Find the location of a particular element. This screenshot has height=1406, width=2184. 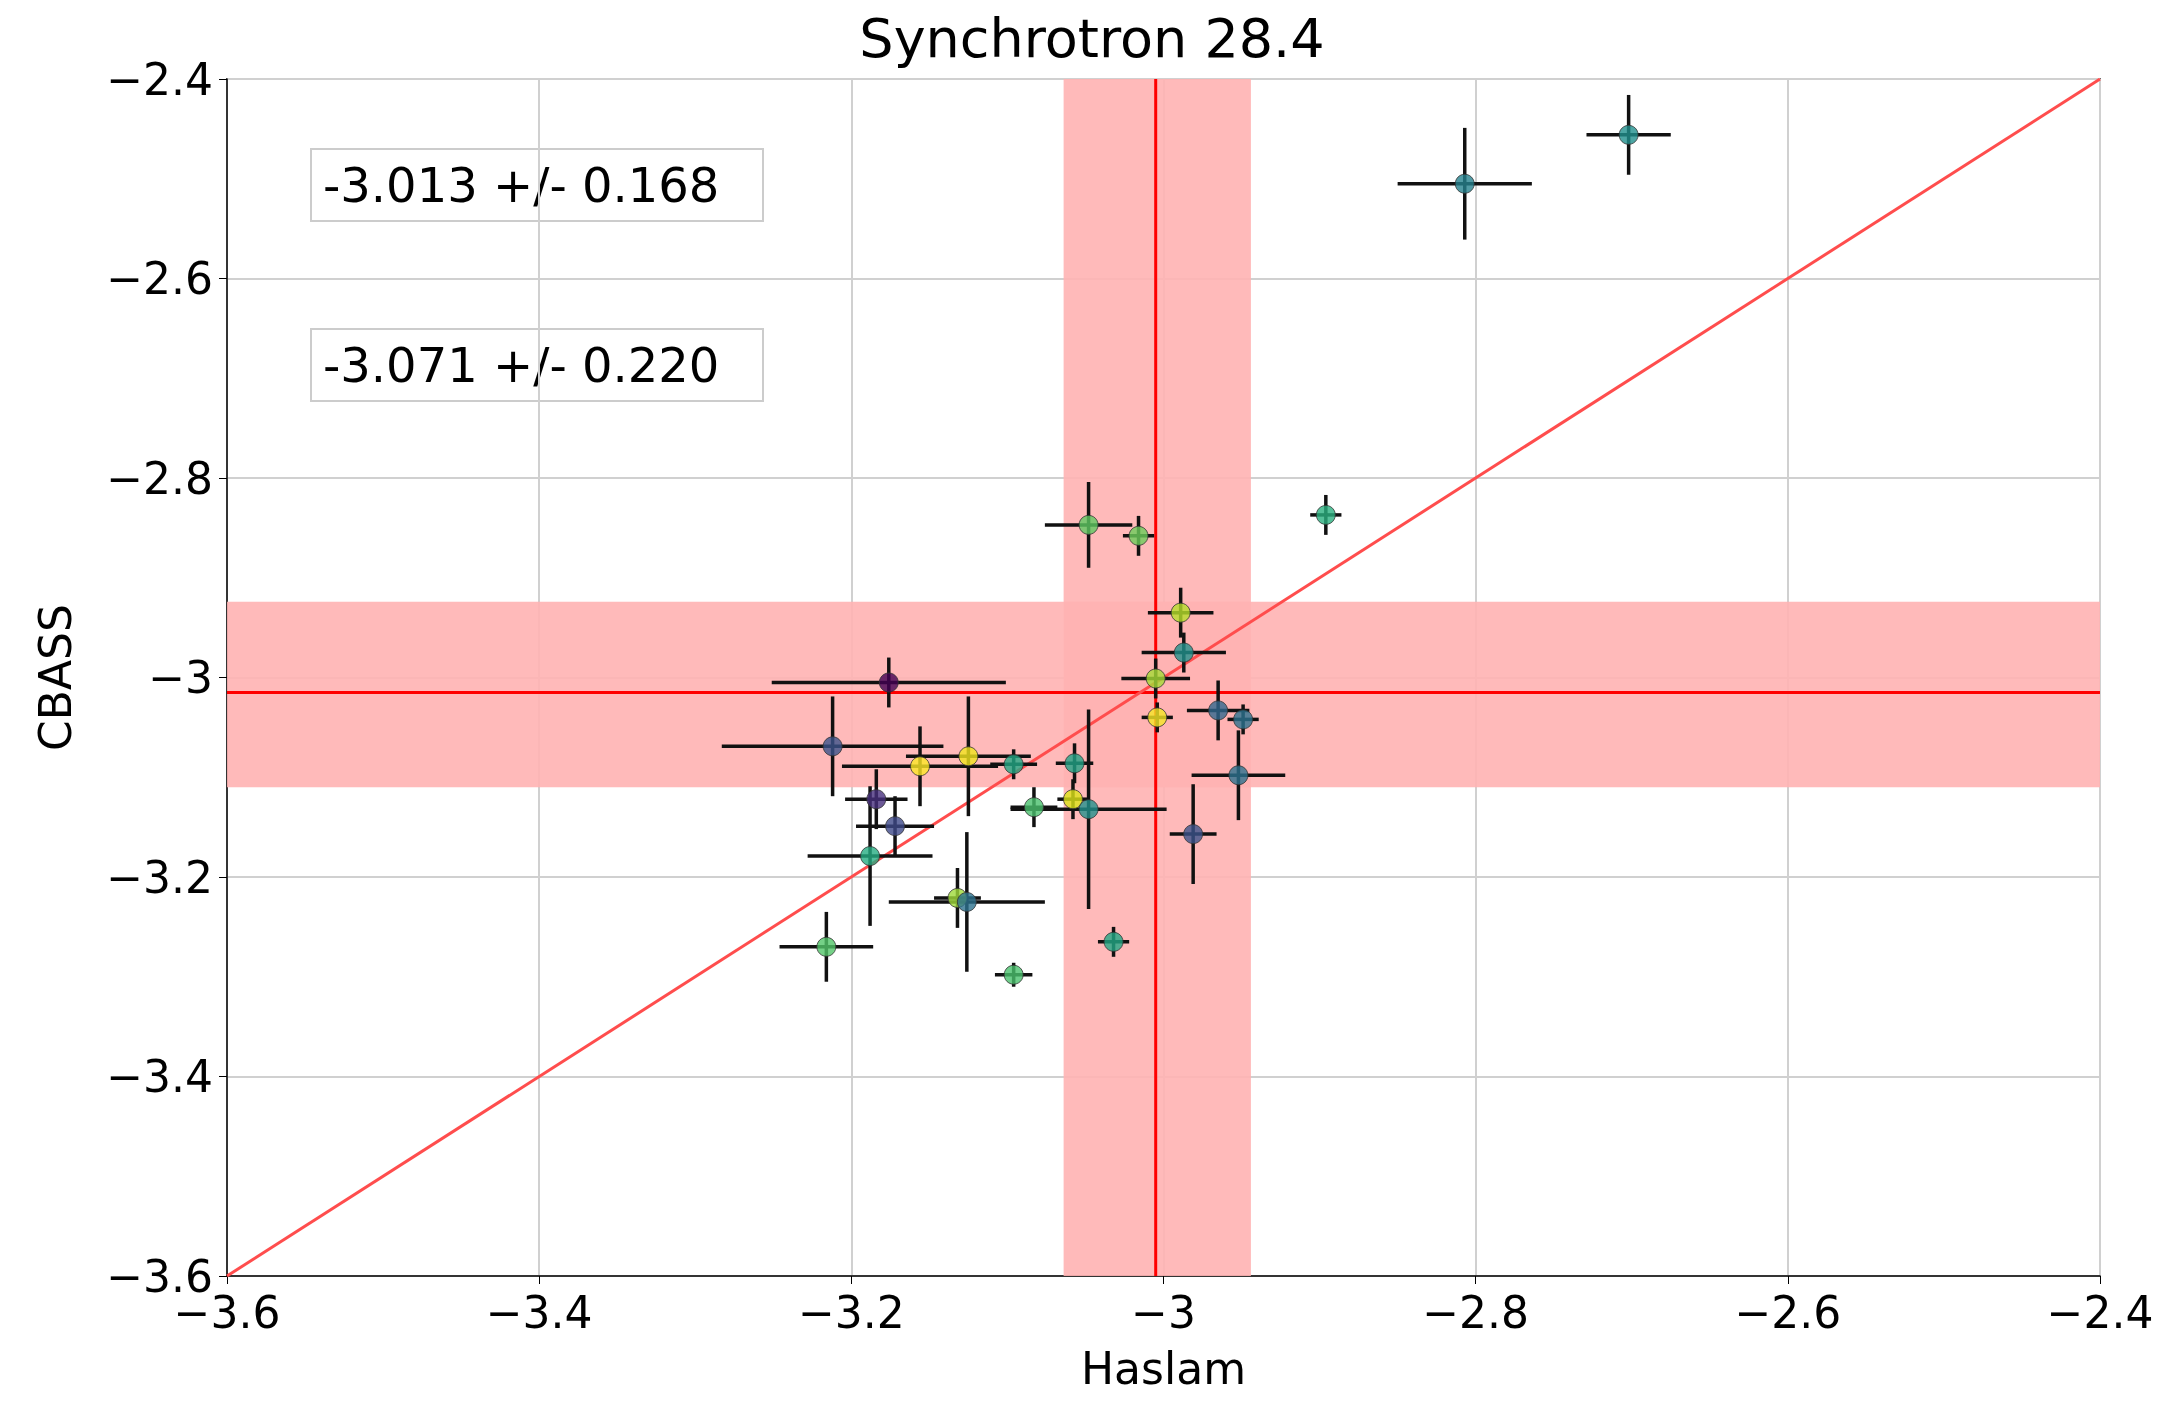

y-tick-label: −2.8 is located at coordinates (159, 478).